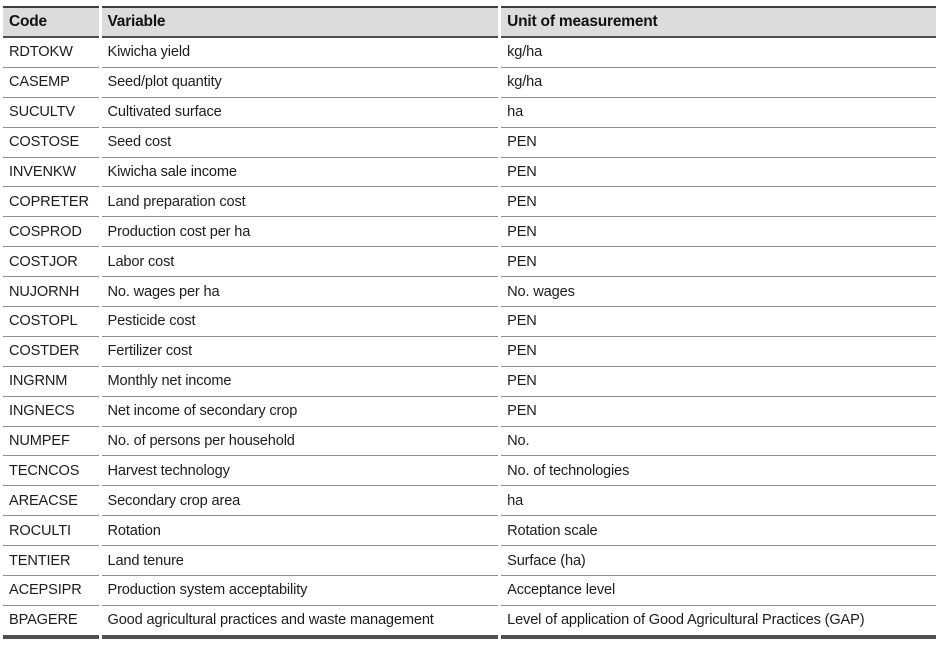 The image size is (942, 660). I want to click on table-row: RDTOKW Kiwicha yield kg/ha, so click(469, 53).